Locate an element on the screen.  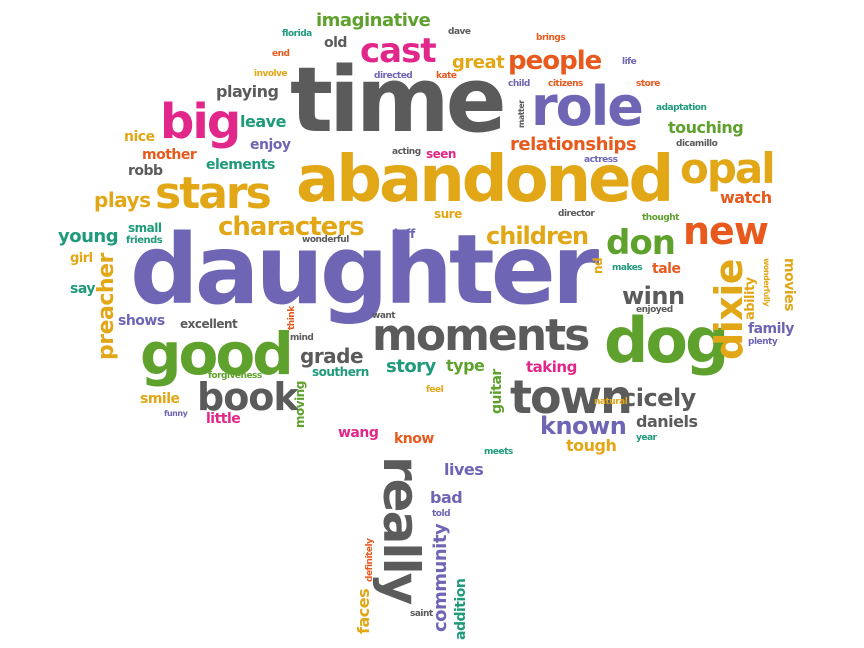
word-smile: smile is located at coordinates (160, 399).